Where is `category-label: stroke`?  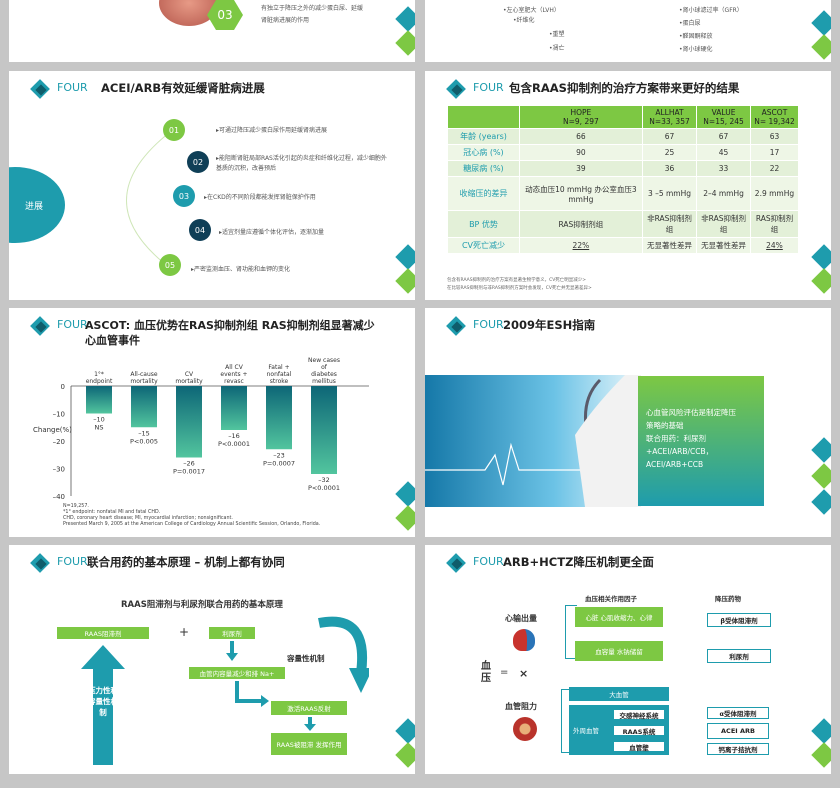
category-label: stroke is located at coordinates (279, 381).